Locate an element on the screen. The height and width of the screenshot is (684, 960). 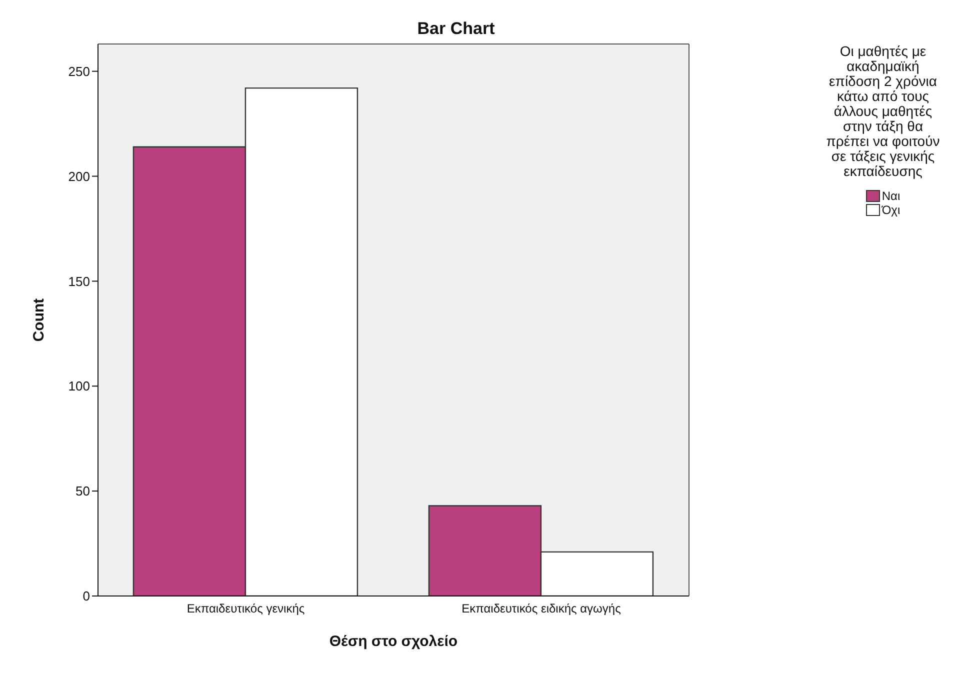
y-tick-label: 150 is located at coordinates (79, 281).